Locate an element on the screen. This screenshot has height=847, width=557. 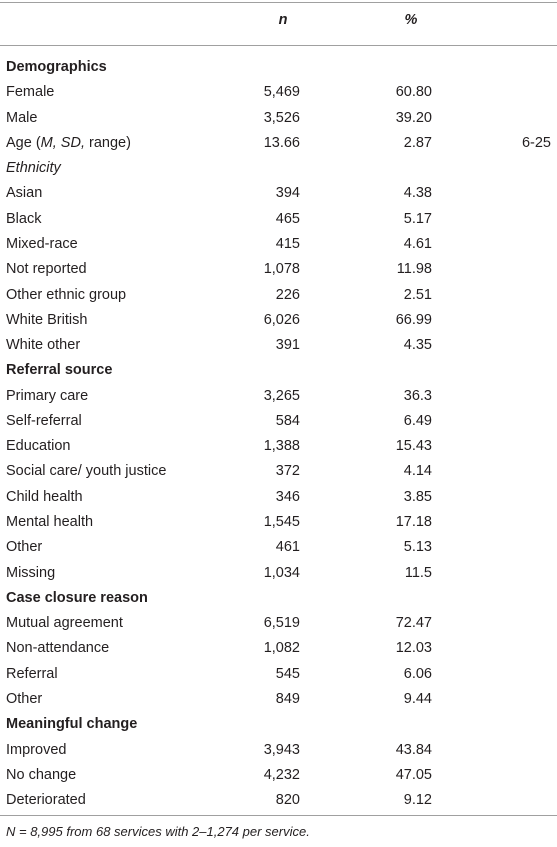
cell: 6.06 is located at coordinates (417, 673).